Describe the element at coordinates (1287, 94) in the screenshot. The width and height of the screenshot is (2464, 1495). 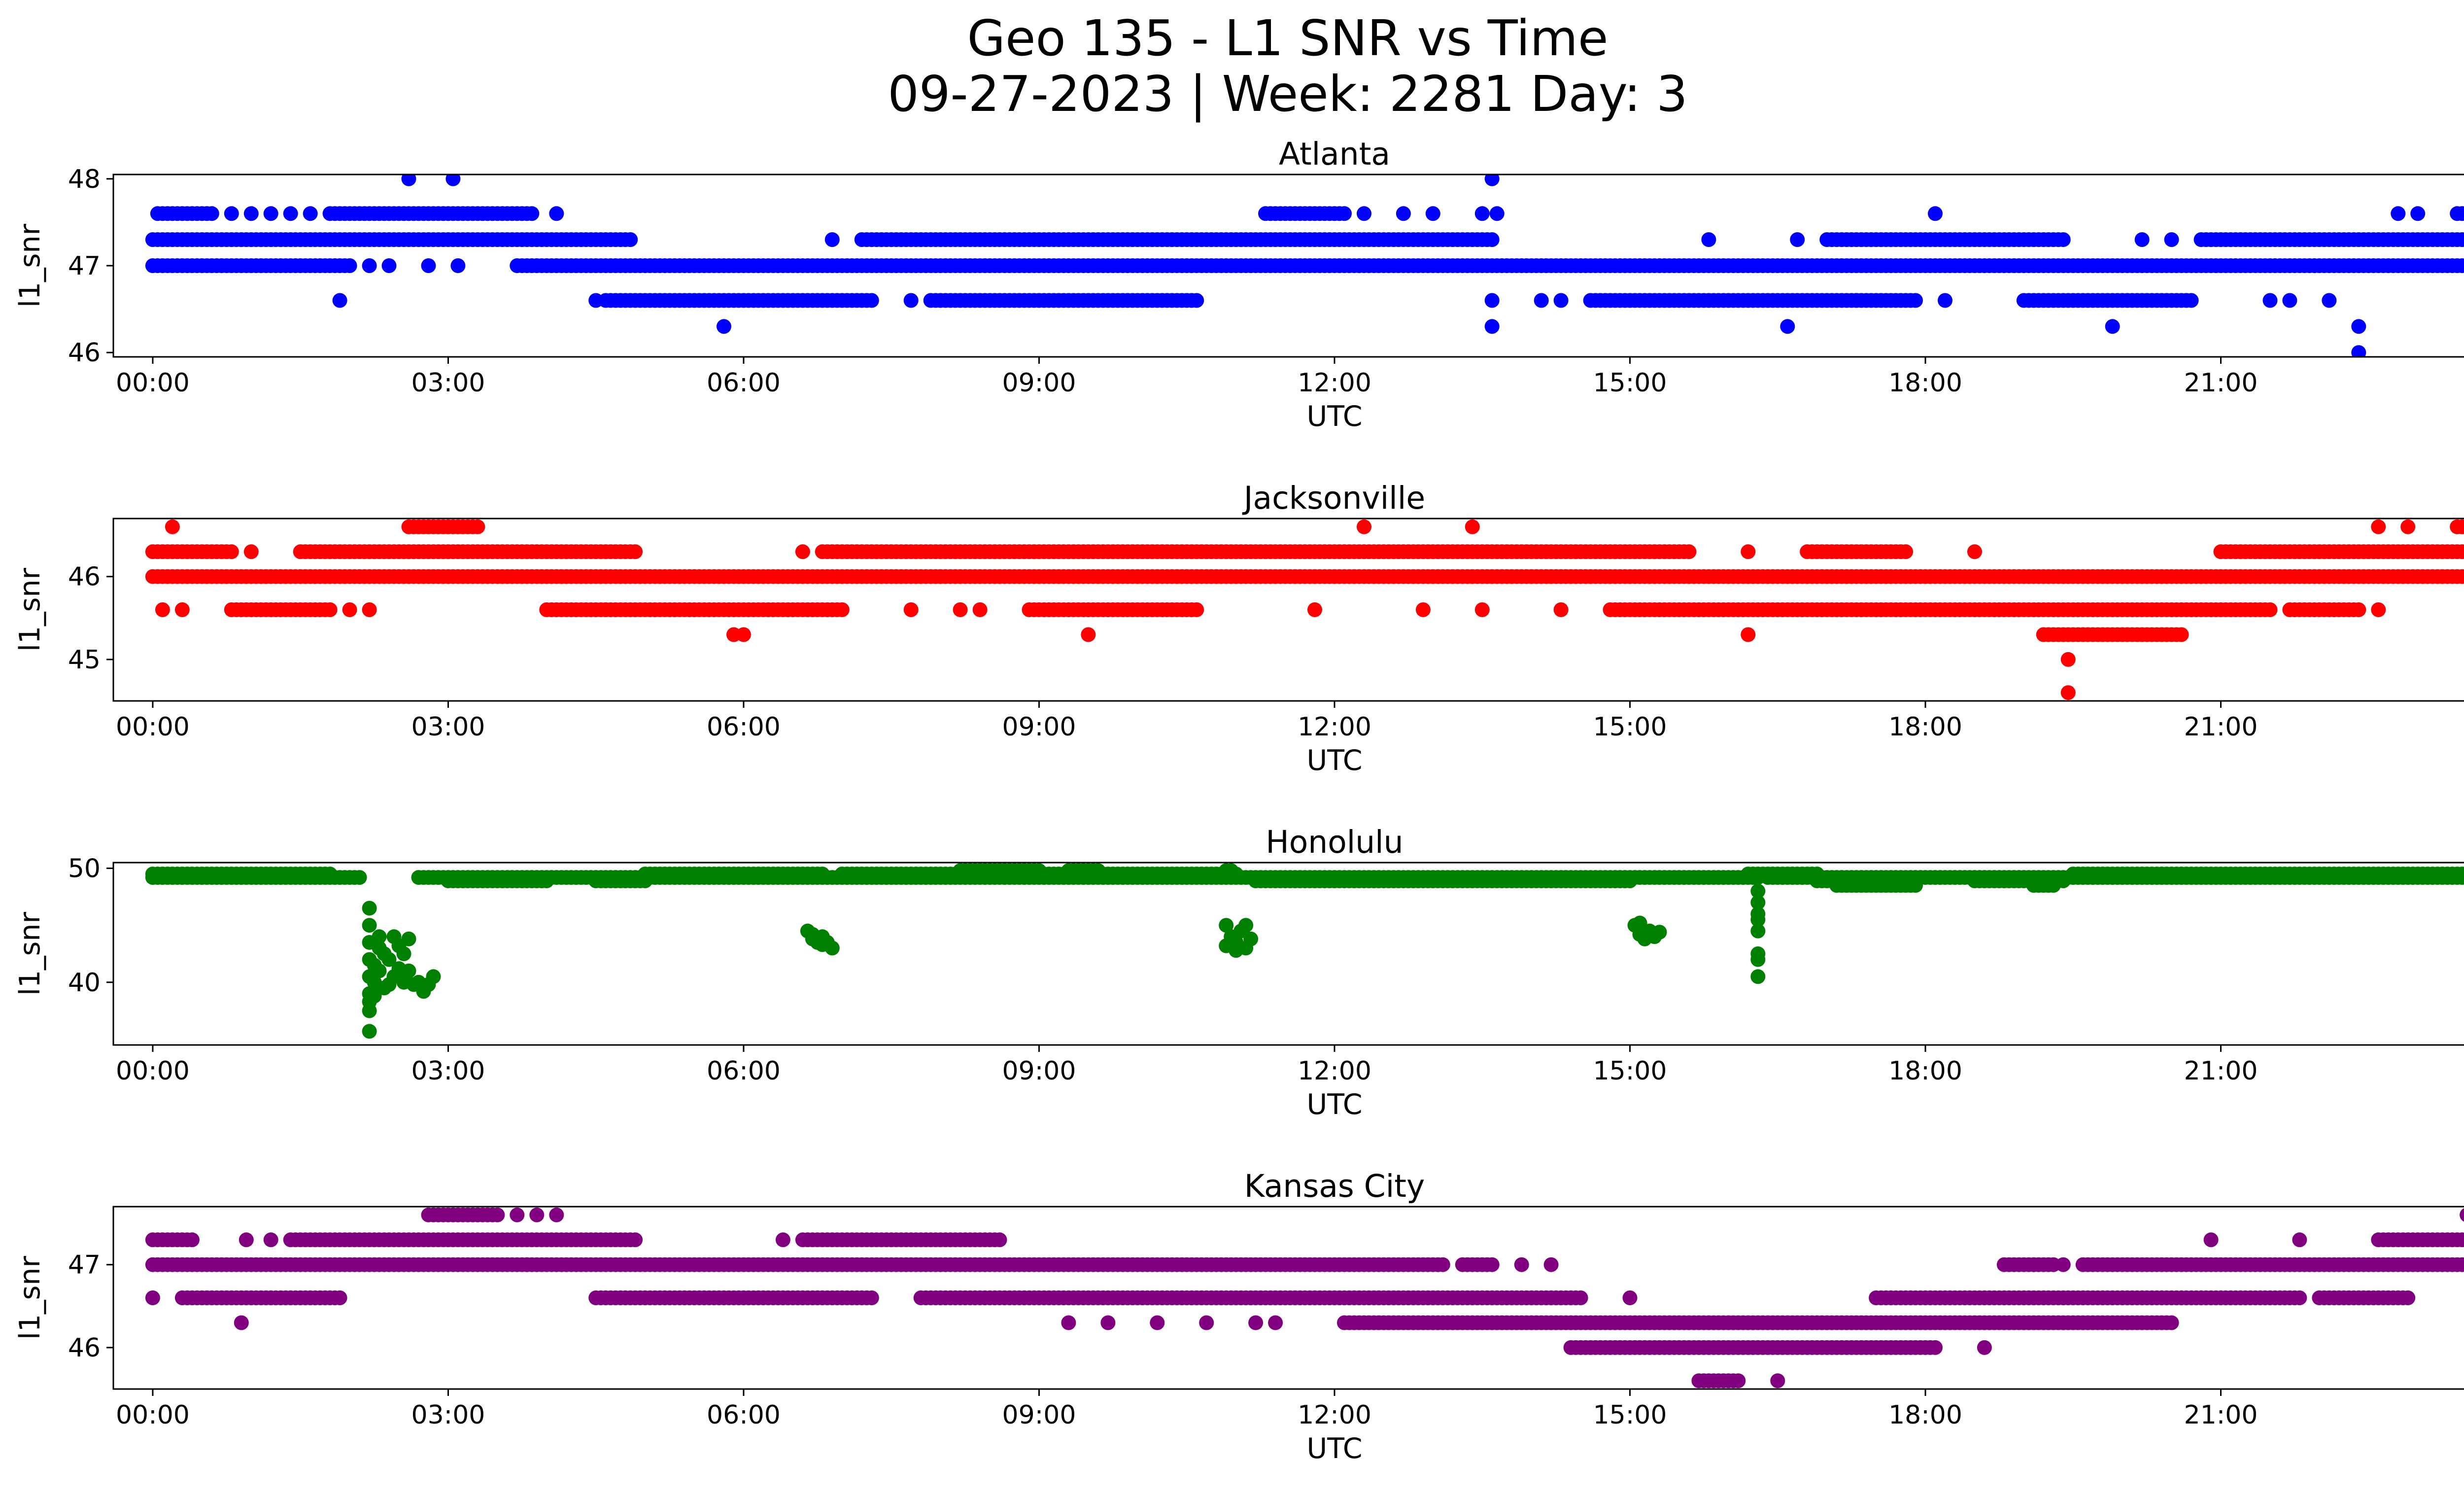
I see `figure-title-line2: 09-27-2023 | Week: 2281 Day: 3` at that location.